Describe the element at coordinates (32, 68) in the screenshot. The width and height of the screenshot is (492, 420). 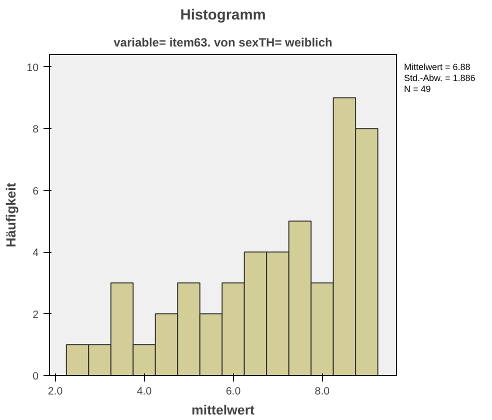
I see `y-tick-label: 10` at that location.